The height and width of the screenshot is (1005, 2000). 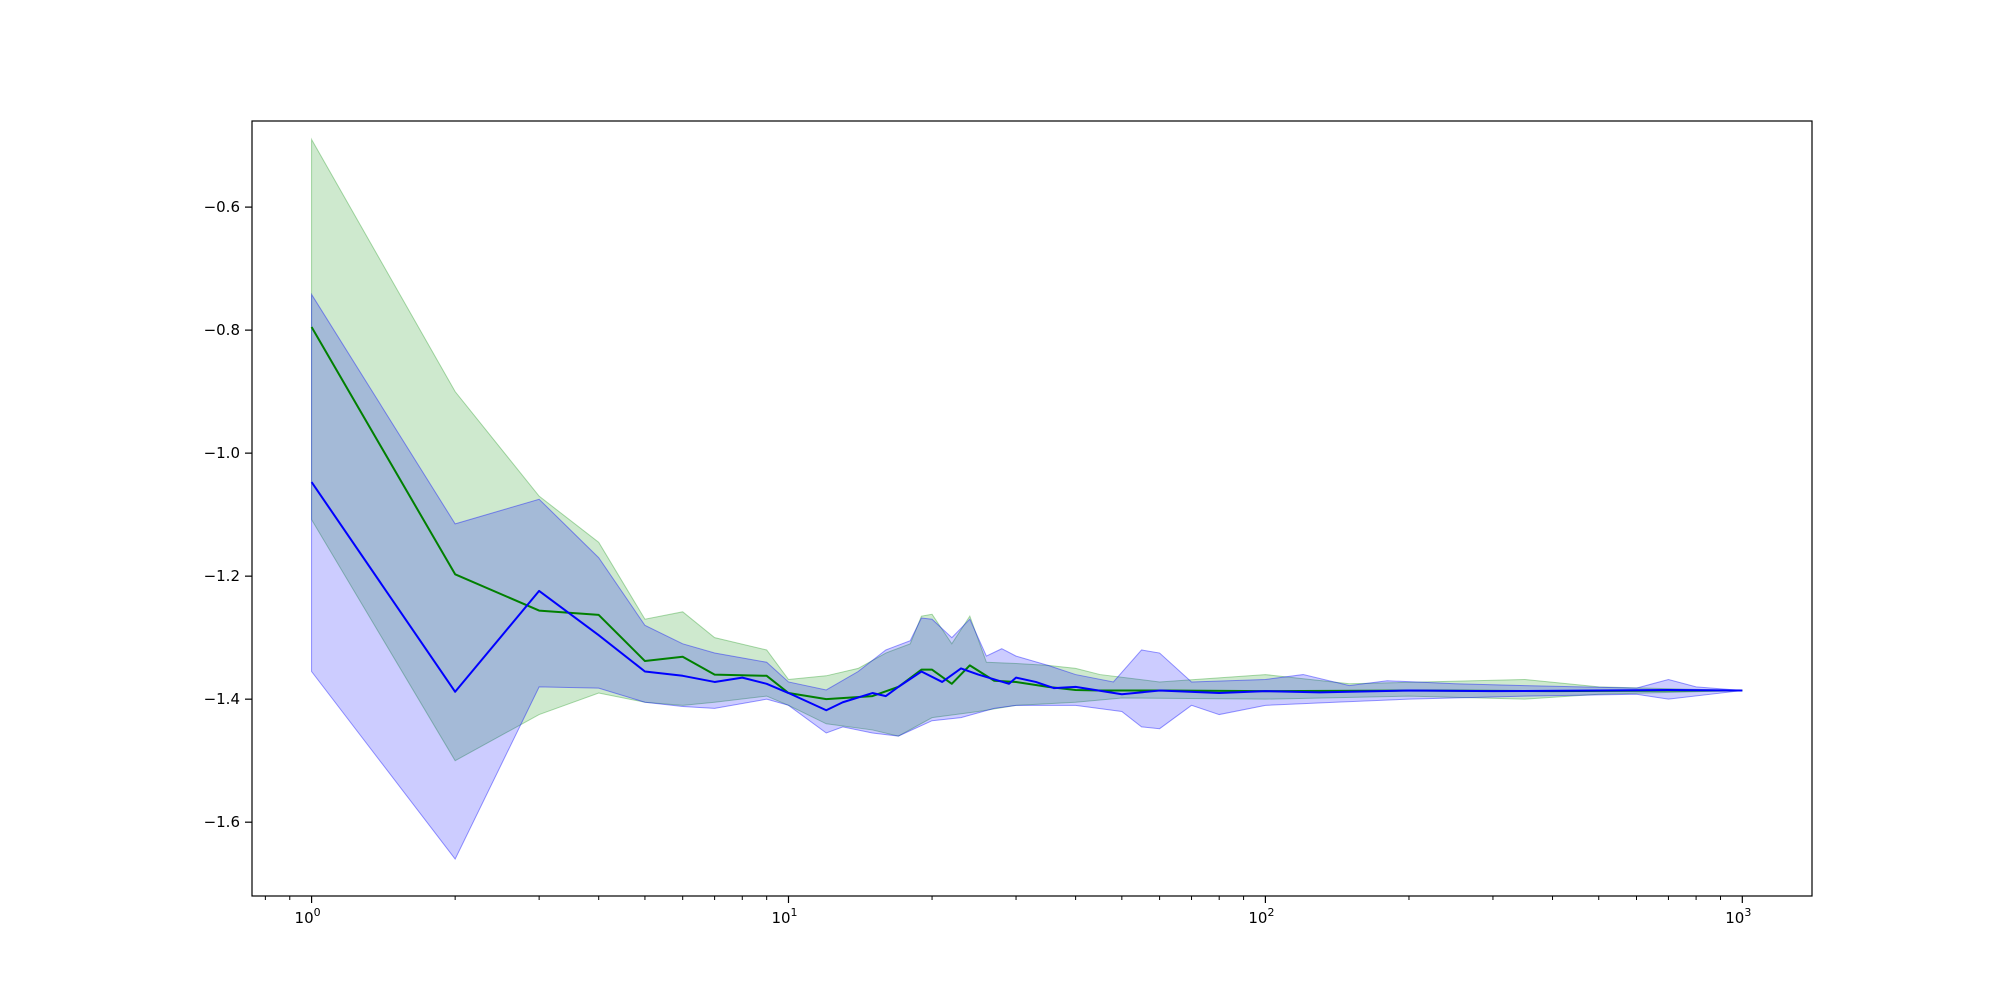 What do you see at coordinates (1747, 912) in the screenshot?
I see `x-tick-exponent: 3` at bounding box center [1747, 912].